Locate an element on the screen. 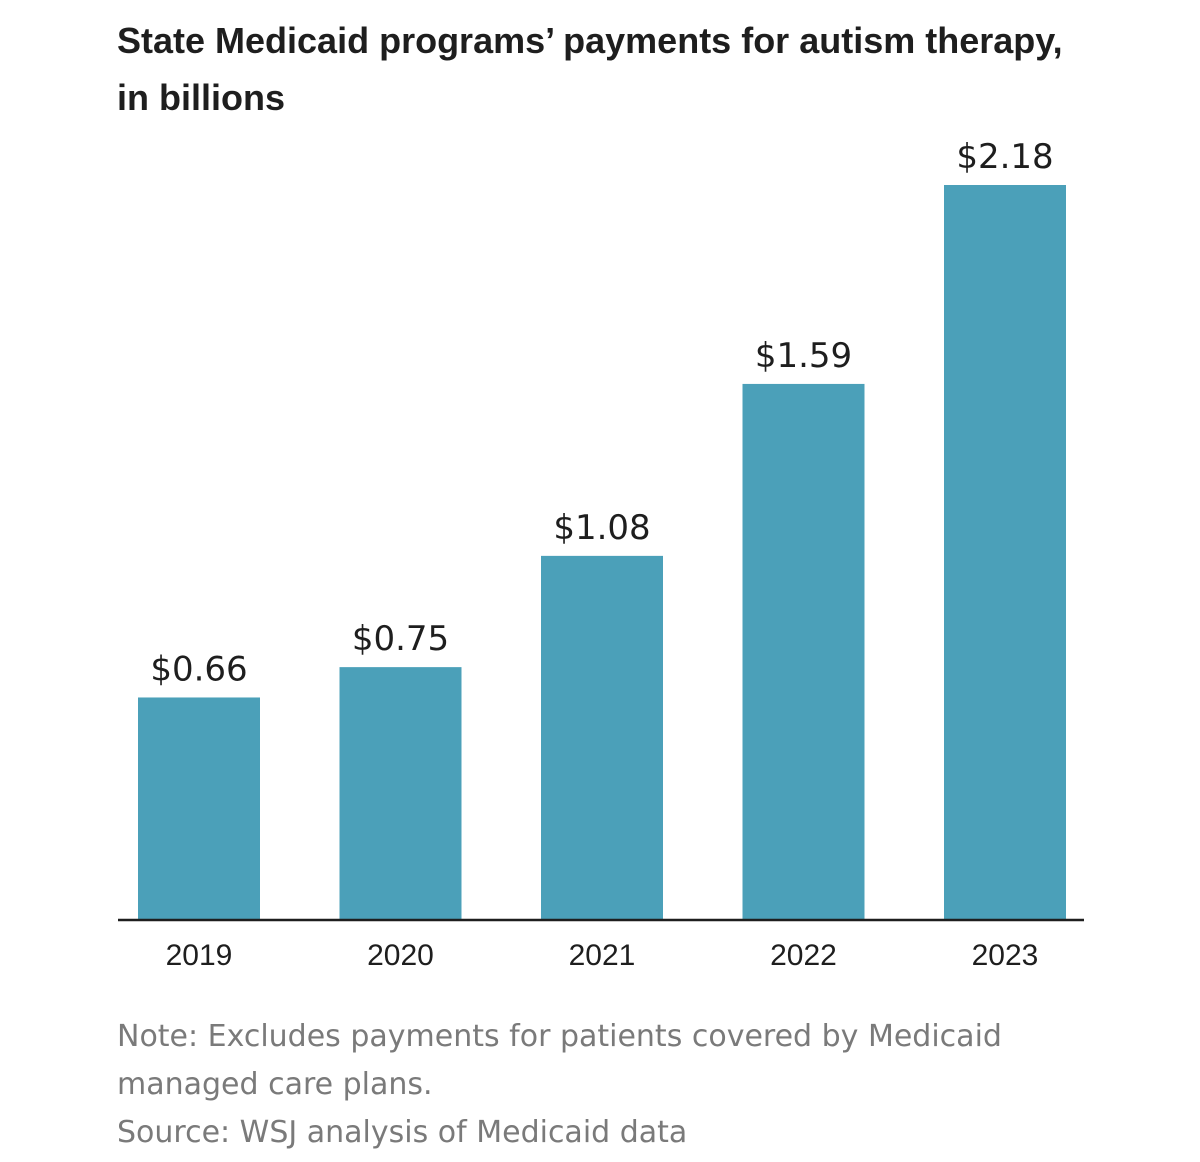  bar-2019 is located at coordinates (199, 808).